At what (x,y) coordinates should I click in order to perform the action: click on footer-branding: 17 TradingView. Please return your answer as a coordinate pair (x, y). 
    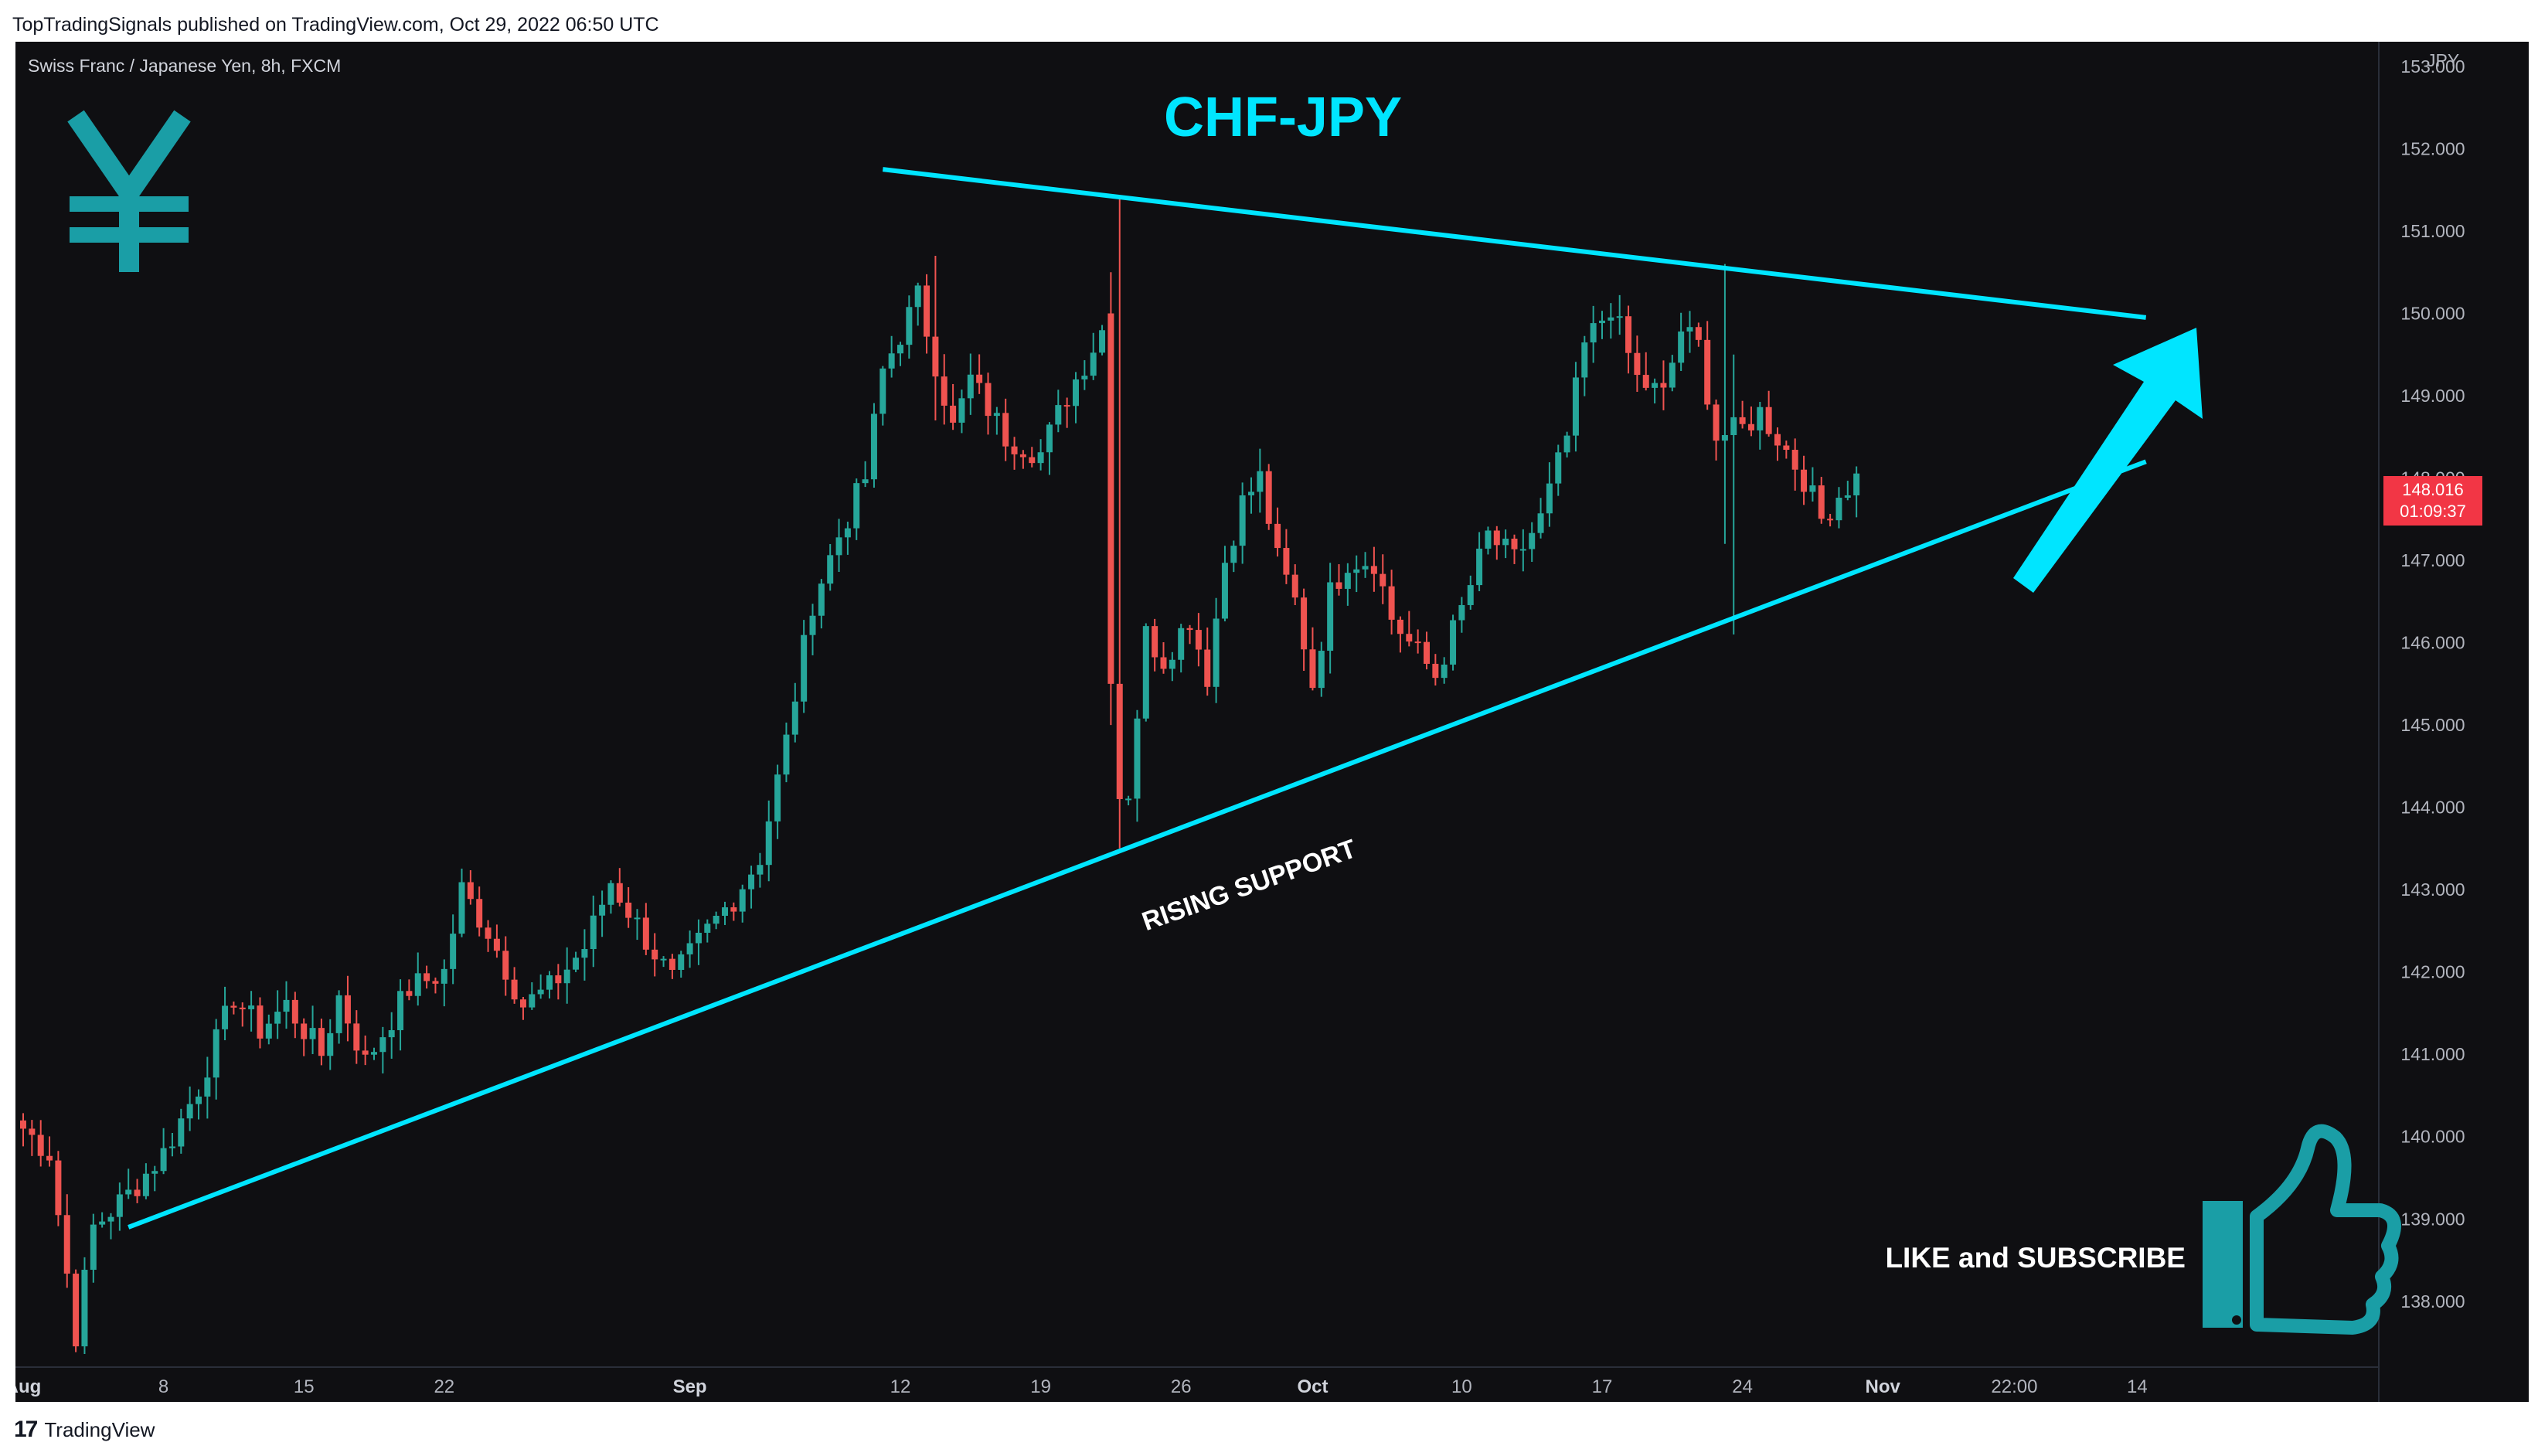
    Looking at the image, I should click on (84, 1430).